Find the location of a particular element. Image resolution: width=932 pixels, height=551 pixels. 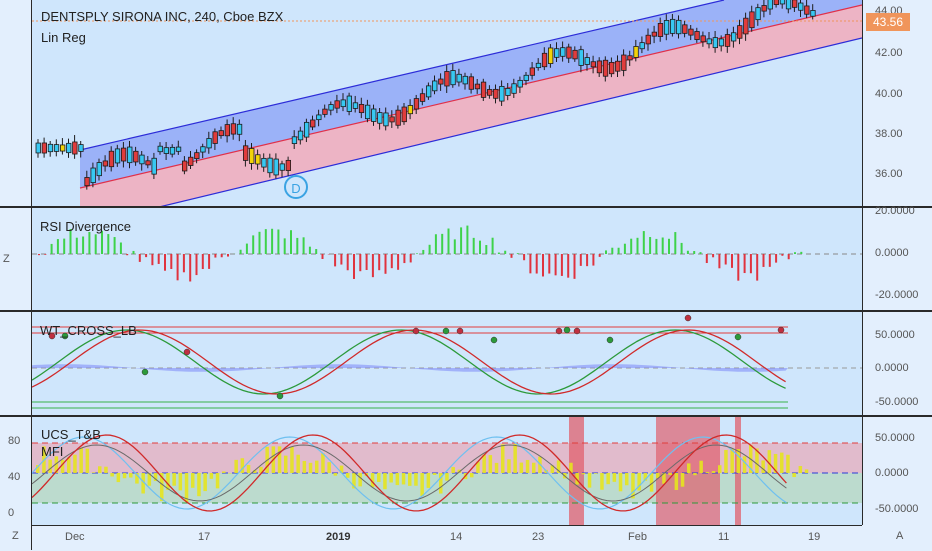

ucs-axis: 50.0000 0.0000 -50.0000 is located at coordinates (897, 471).